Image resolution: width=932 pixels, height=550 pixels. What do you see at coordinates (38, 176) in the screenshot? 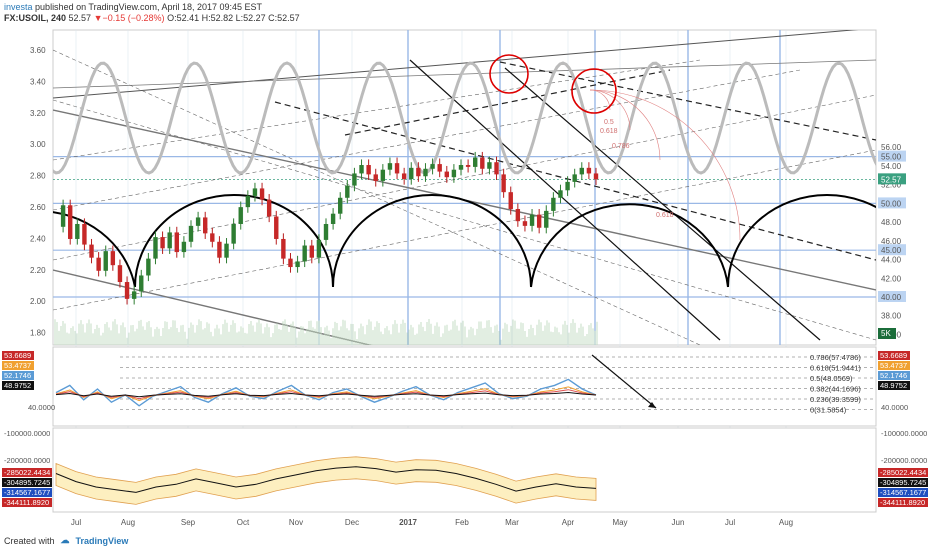
I see `left-tick-4: 2.80` at bounding box center [38, 176].